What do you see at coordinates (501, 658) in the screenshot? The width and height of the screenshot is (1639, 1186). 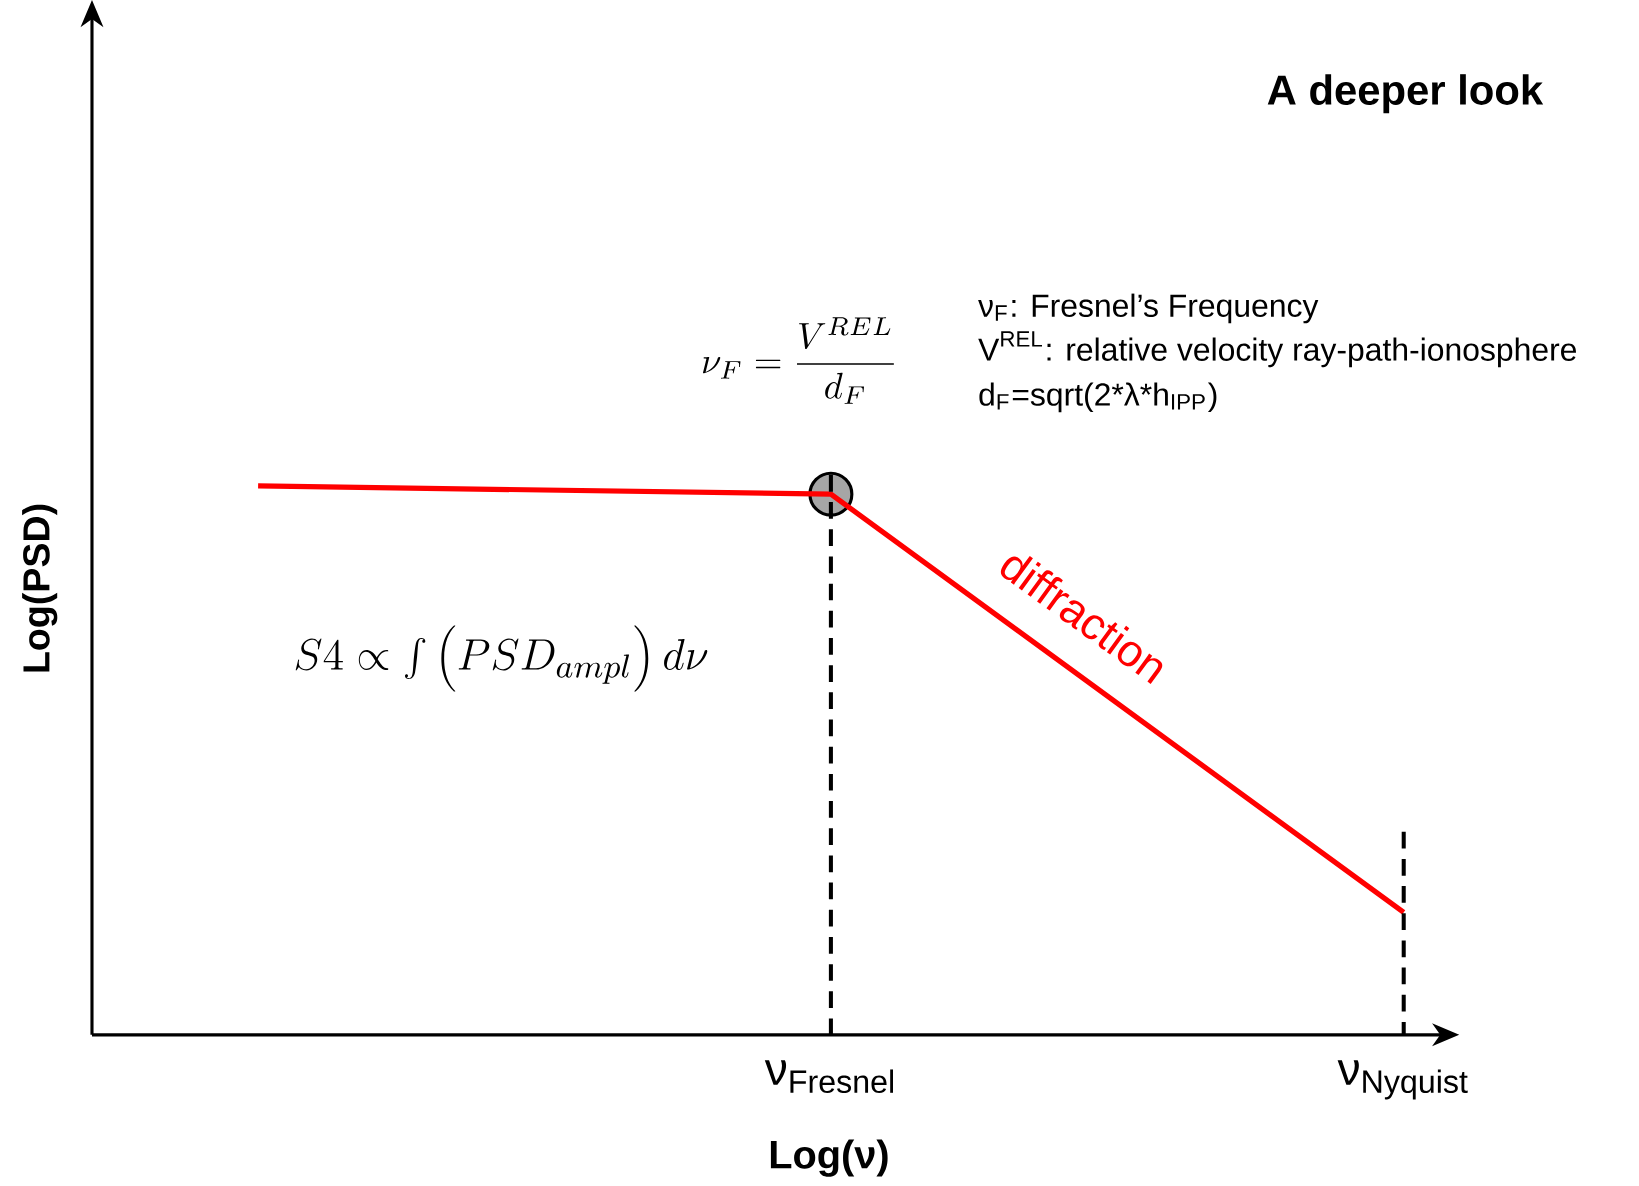 I see `annotation: $S4 \propto \int\left(PSD_{ampl}\right)d\nu$` at bounding box center [501, 658].